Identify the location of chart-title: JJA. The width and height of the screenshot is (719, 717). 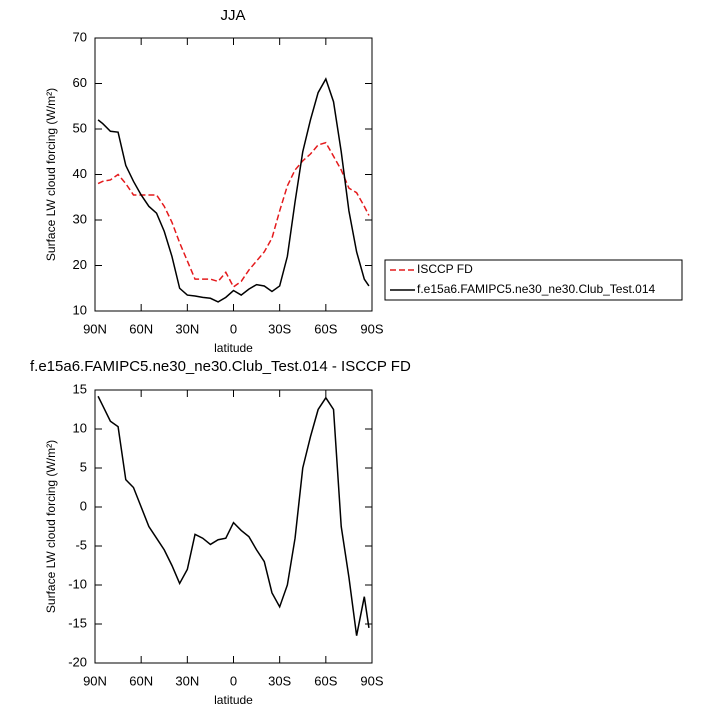
(232, 15).